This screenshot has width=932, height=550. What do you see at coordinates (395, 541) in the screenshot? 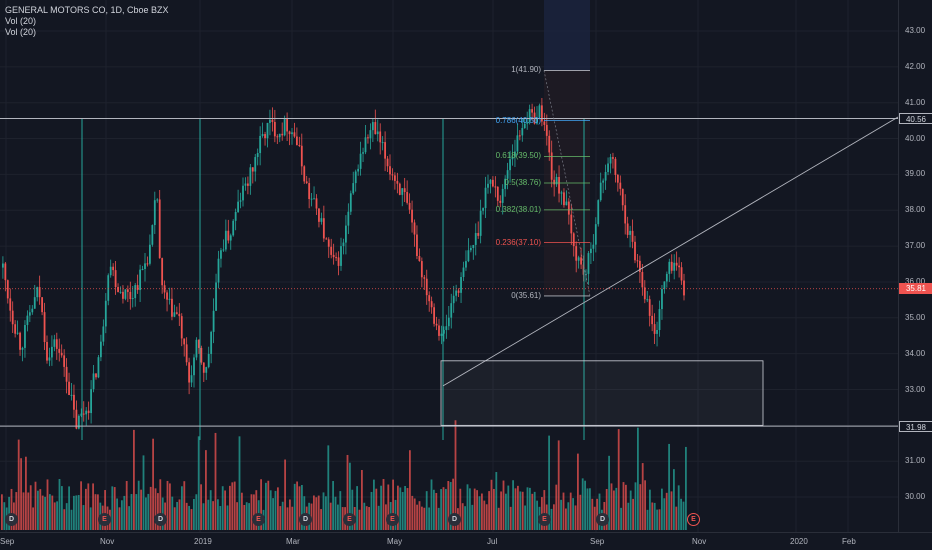
I see `time-tick-label: May` at bounding box center [395, 541].